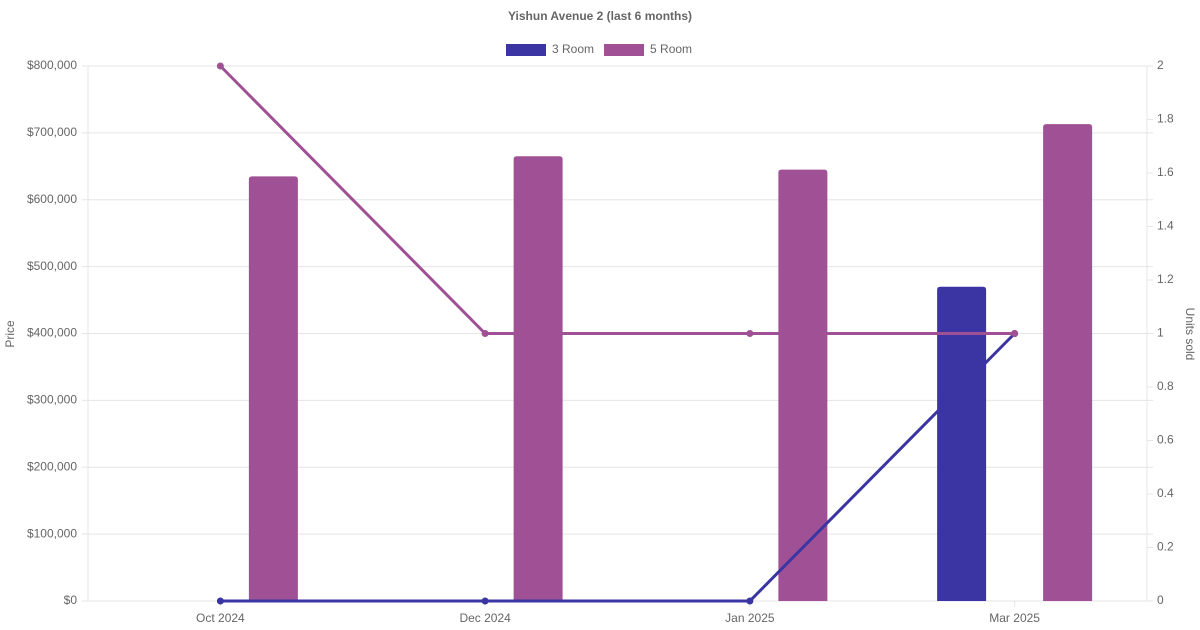 This screenshot has height=630, width=1200. Describe the element at coordinates (1014, 618) in the screenshot. I see `x-tick-label: Mar 2025` at that location.